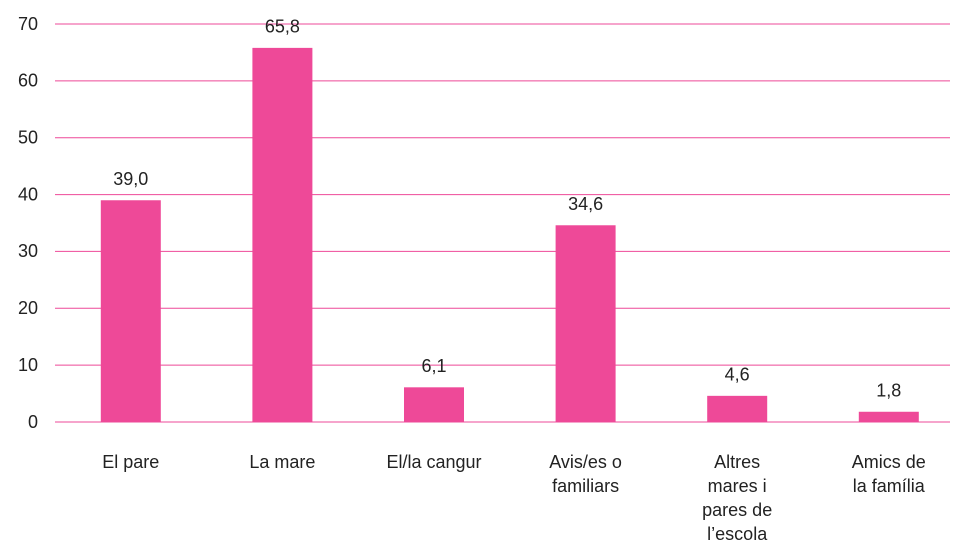 Image resolution: width=954 pixels, height=550 pixels. Describe the element at coordinates (888, 474) in the screenshot. I see `x-tick-label: Amics de la família` at that location.